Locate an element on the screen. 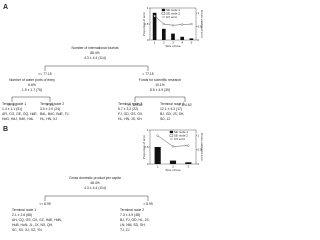  node-text: 3.0 ± 2.0 (24) is located at coordinates (50, 109).